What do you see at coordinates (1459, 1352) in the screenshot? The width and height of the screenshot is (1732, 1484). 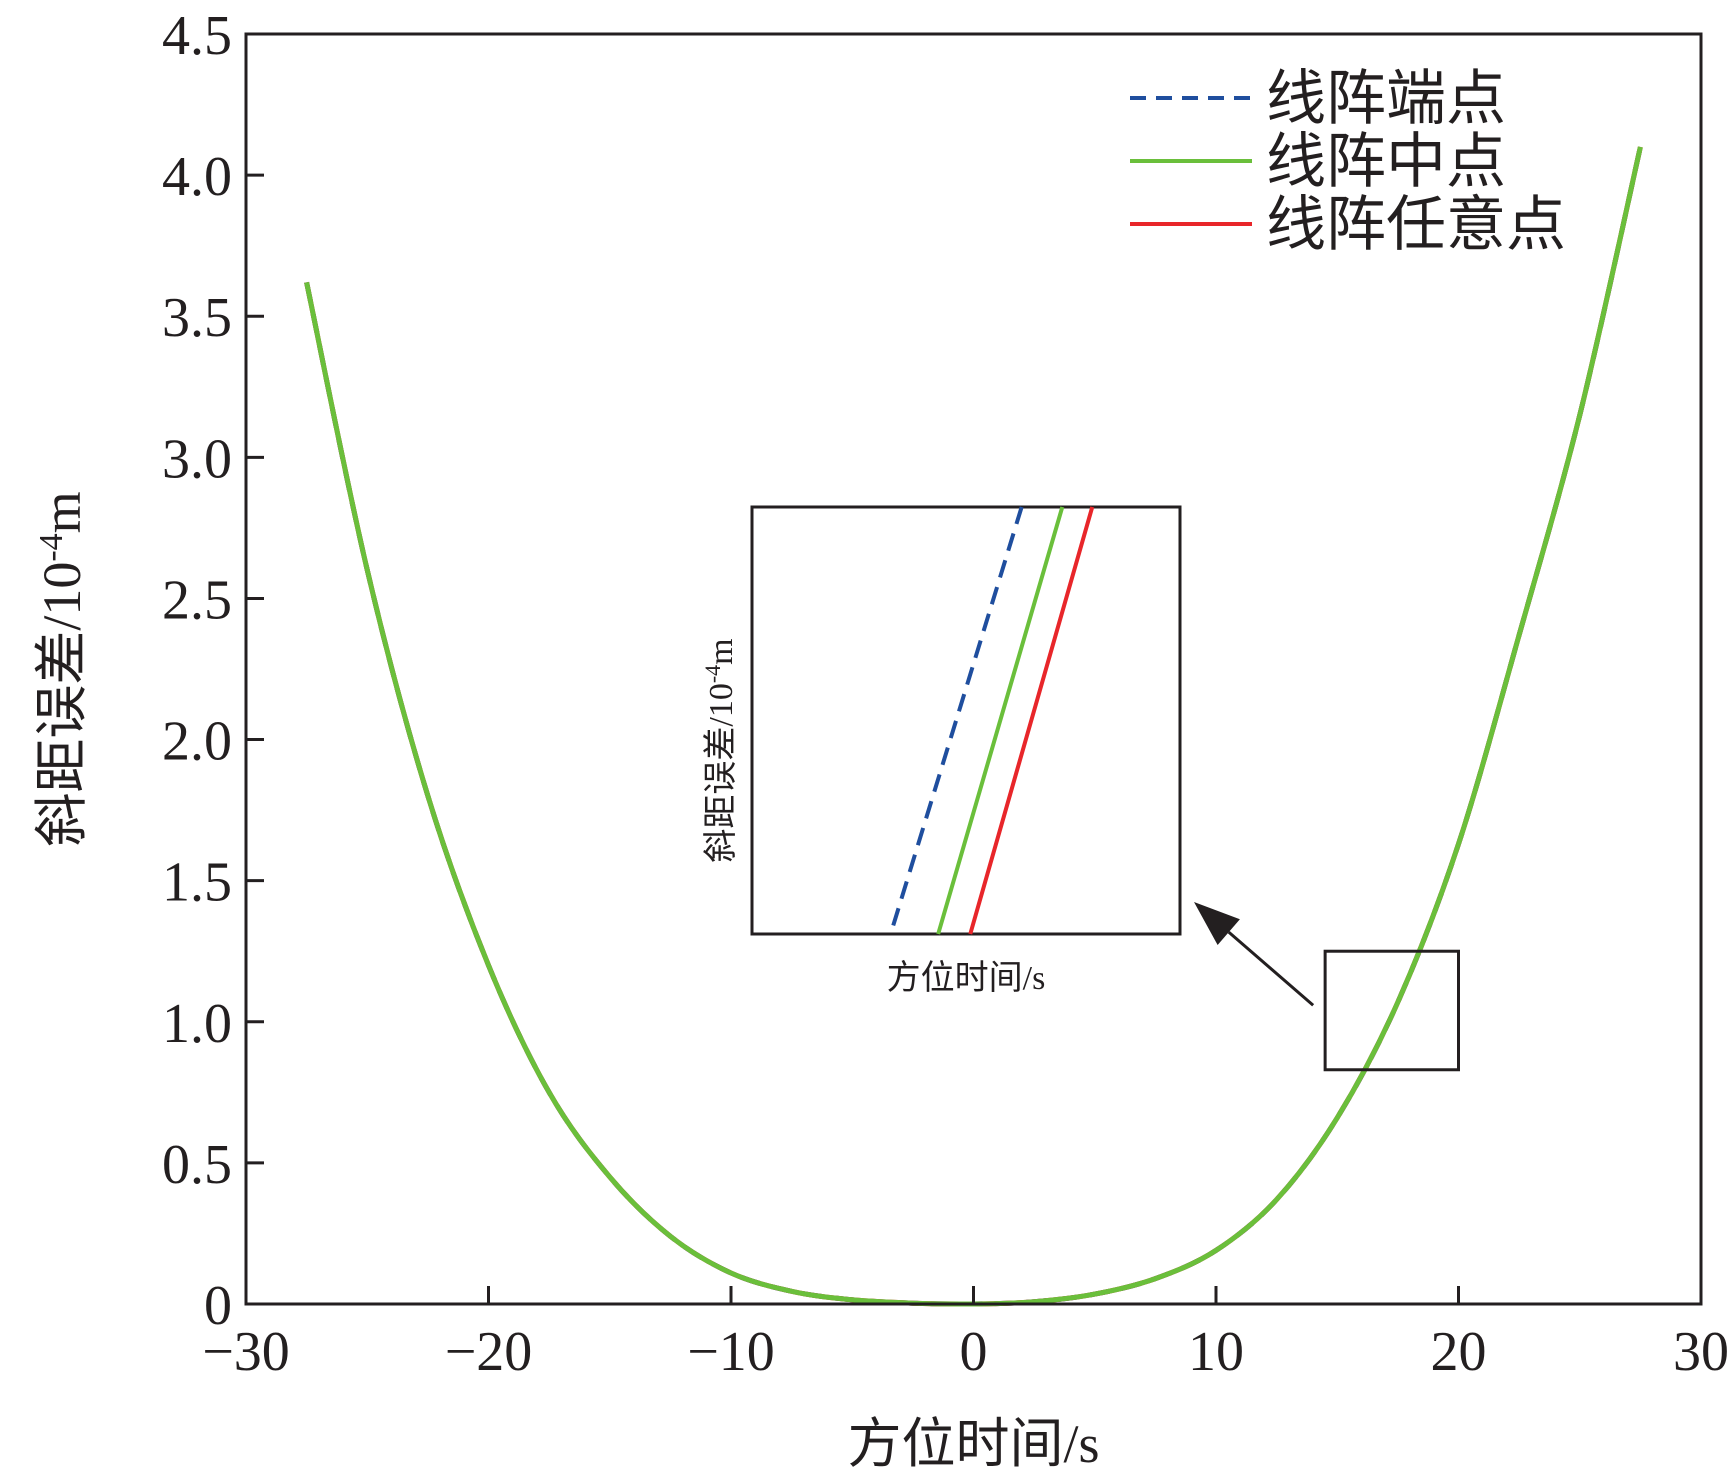 I see `x-tick-label: 20` at bounding box center [1459, 1352].